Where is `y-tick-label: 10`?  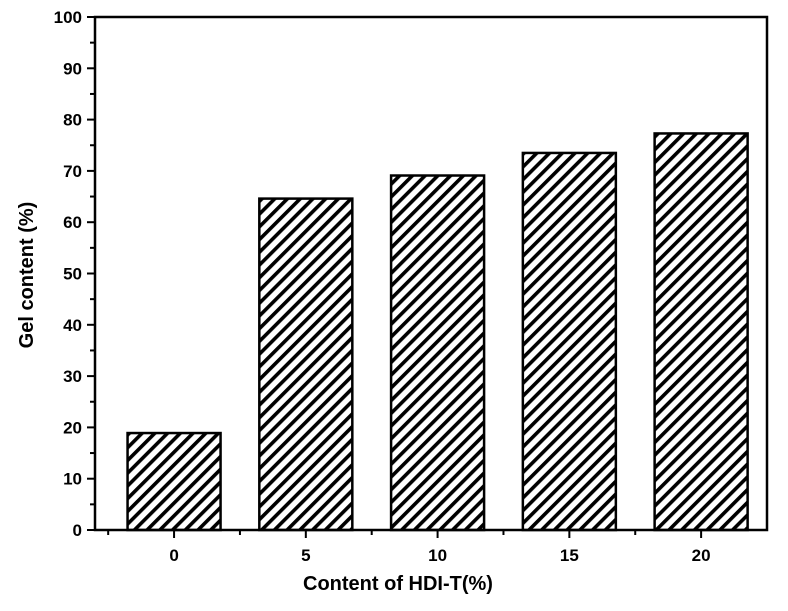 y-tick-label: 10 is located at coordinates (72, 479).